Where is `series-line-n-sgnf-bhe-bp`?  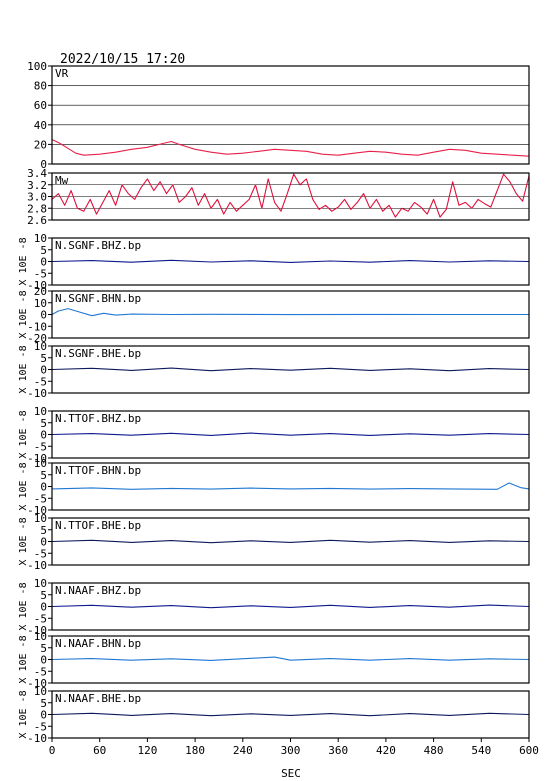
series-line-n-sgnf-bhe-bp is located at coordinates (290, 369).